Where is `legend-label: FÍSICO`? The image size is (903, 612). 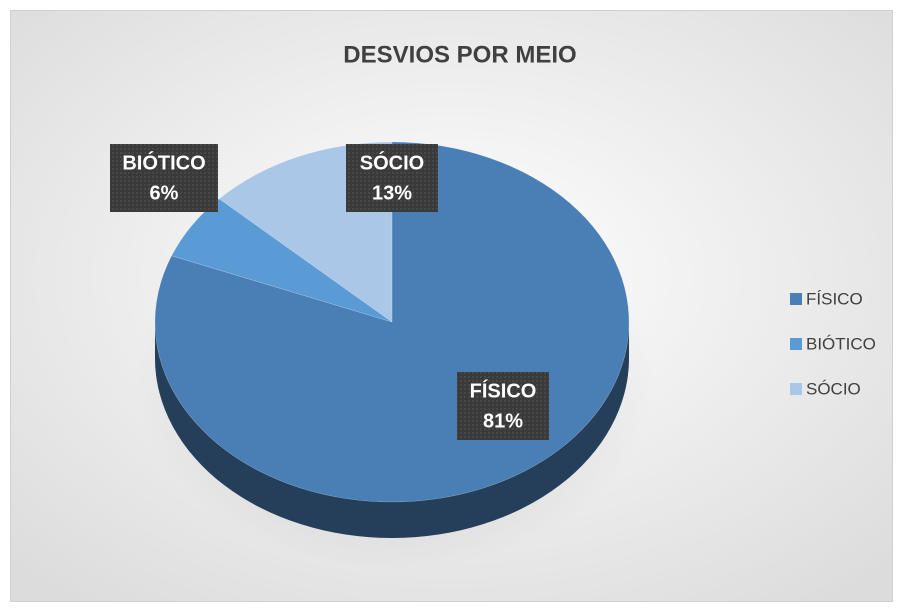
legend-label: FÍSICO is located at coordinates (834, 298).